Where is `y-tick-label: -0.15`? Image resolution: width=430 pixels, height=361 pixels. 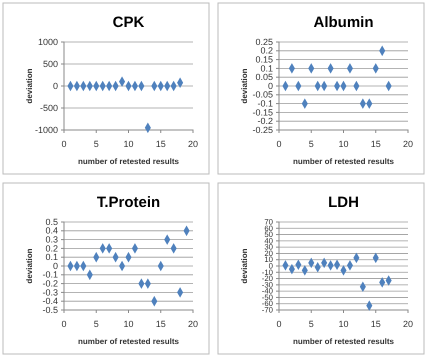 y-tick-label: -0.15 is located at coordinates (262, 112).